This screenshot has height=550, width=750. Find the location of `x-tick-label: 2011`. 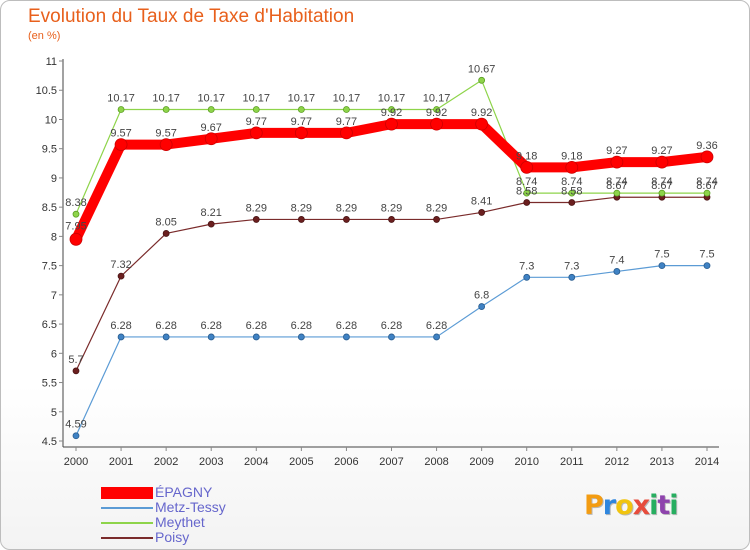

x-tick-label: 2011 is located at coordinates (572, 462).